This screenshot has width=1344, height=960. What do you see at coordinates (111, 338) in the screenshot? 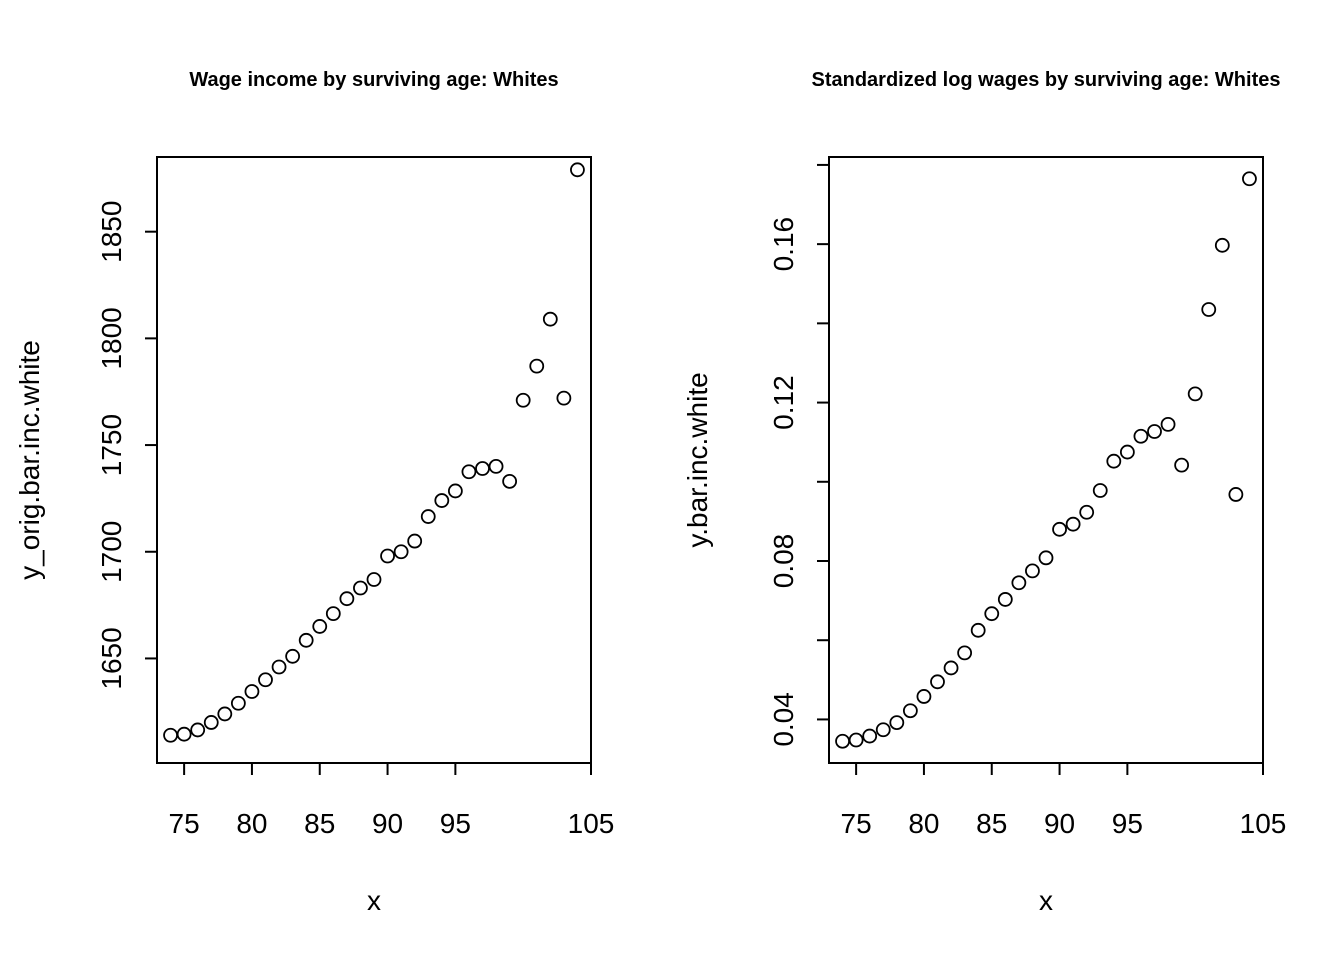
I see `y-tick-label: 1800` at bounding box center [111, 338].